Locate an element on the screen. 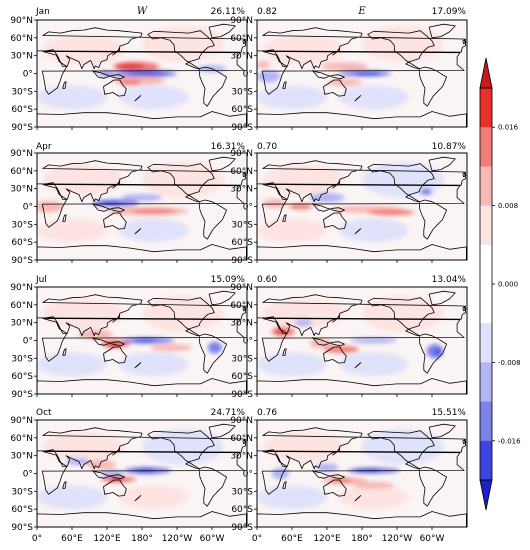 This screenshot has height=550, width=530. row-jan: Jan 26.11% 0.82 17.09% is located at coordinates (250, 12).